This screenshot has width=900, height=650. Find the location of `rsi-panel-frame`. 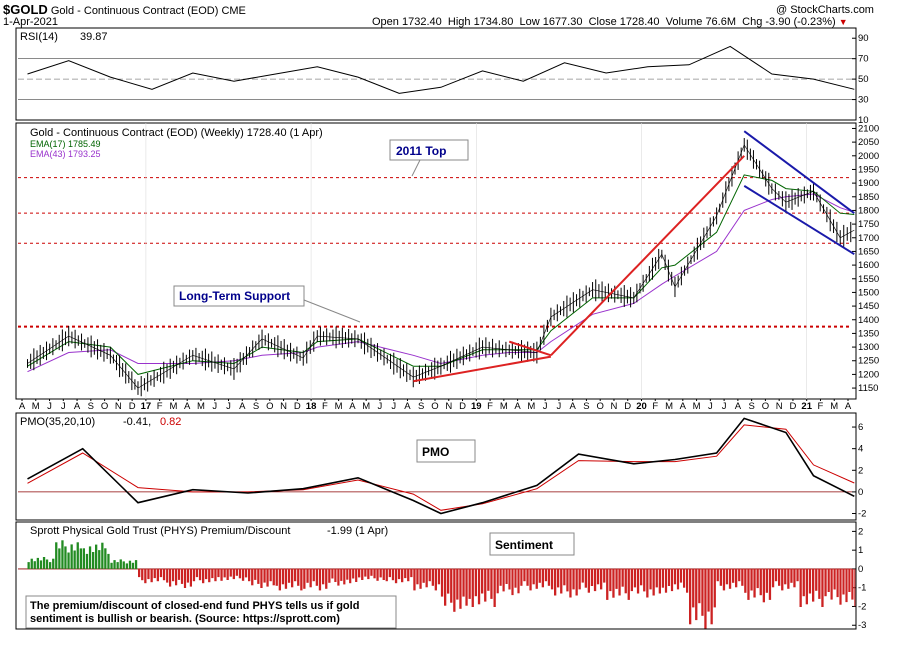

rsi-panel-frame is located at coordinates (436, 74).